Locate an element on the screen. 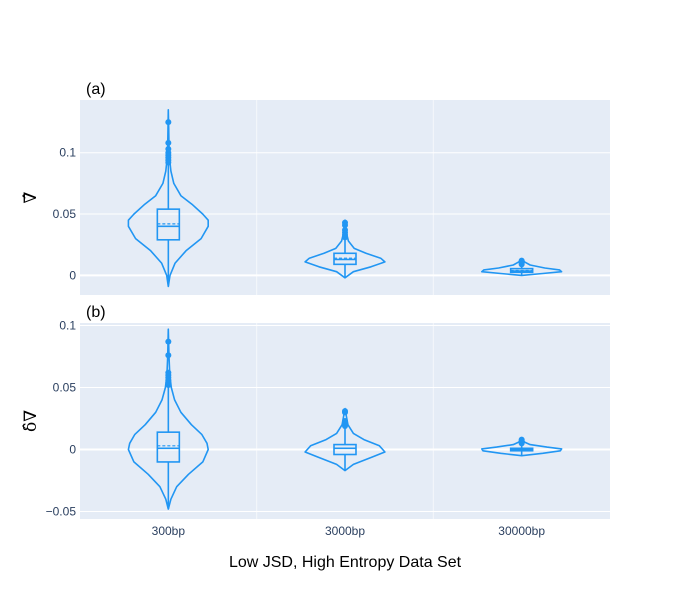 The image size is (690, 600). panel-label: (b) is located at coordinates (96, 312).